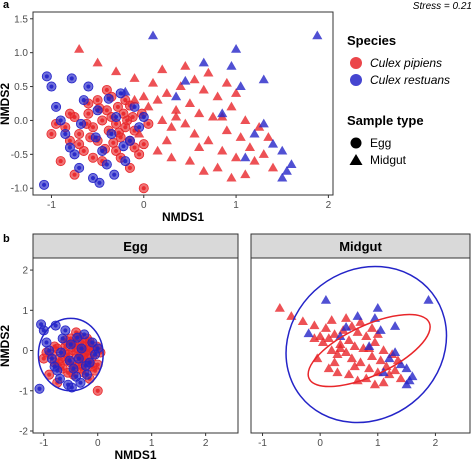 This screenshot has width=474, height=462. I want to click on panel-b-egg-y-tick-label-3: 1, so click(25, 311).